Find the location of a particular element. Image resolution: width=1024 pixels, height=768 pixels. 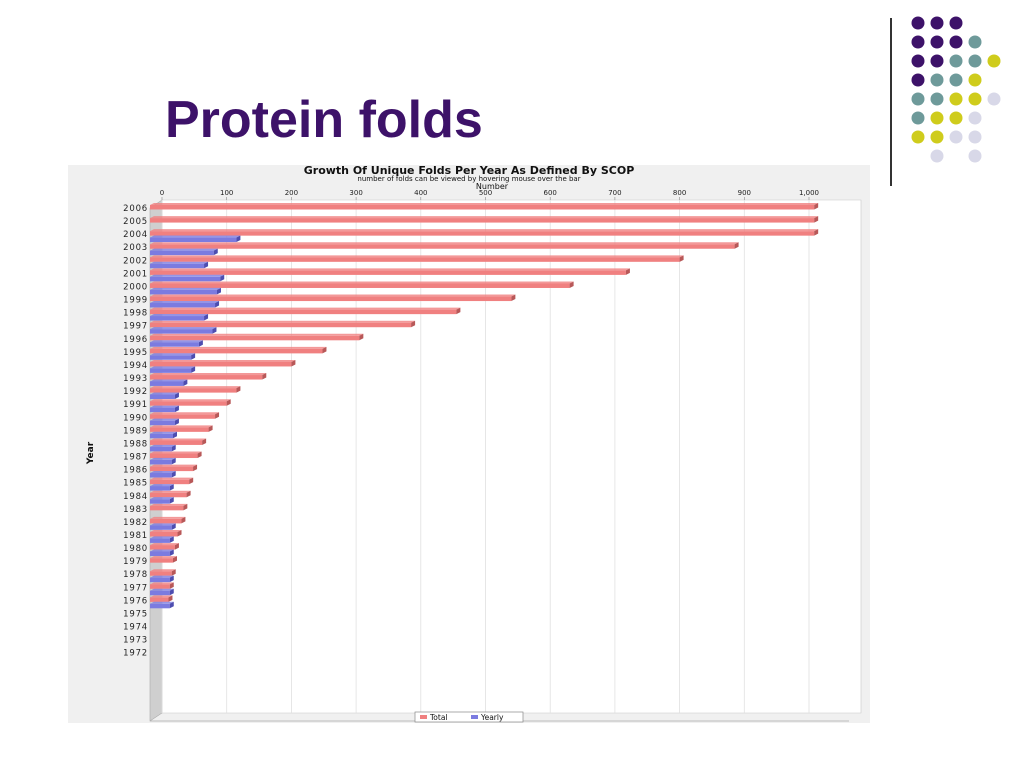

y-tick-label: 1974 is located at coordinates (135, 628).